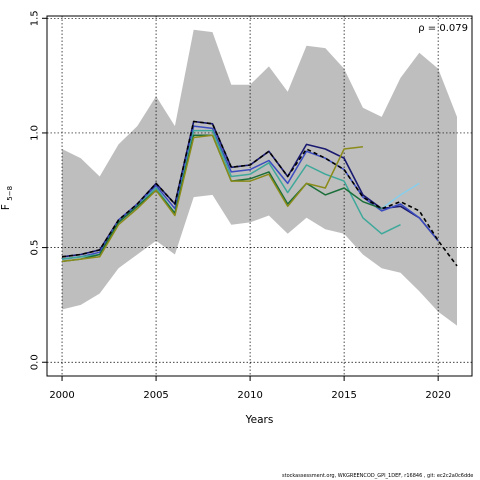  Describe the element at coordinates (10, 193) in the screenshot. I see `y-axis-title-subscript: 5−8` at that location.